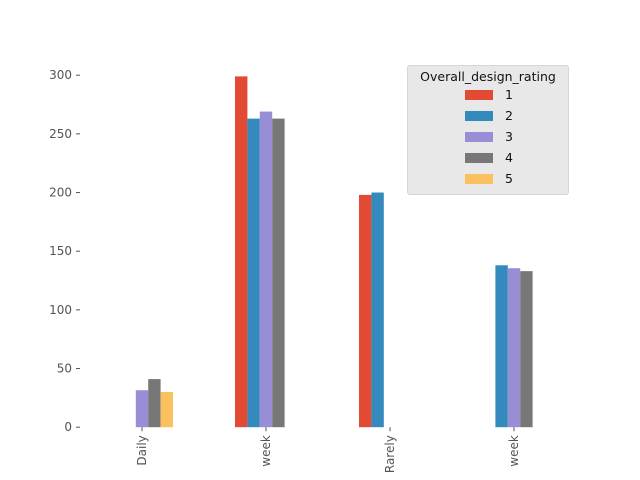  What do you see at coordinates (509, 178) in the screenshot?
I see `legend-label: 5` at bounding box center [509, 178].